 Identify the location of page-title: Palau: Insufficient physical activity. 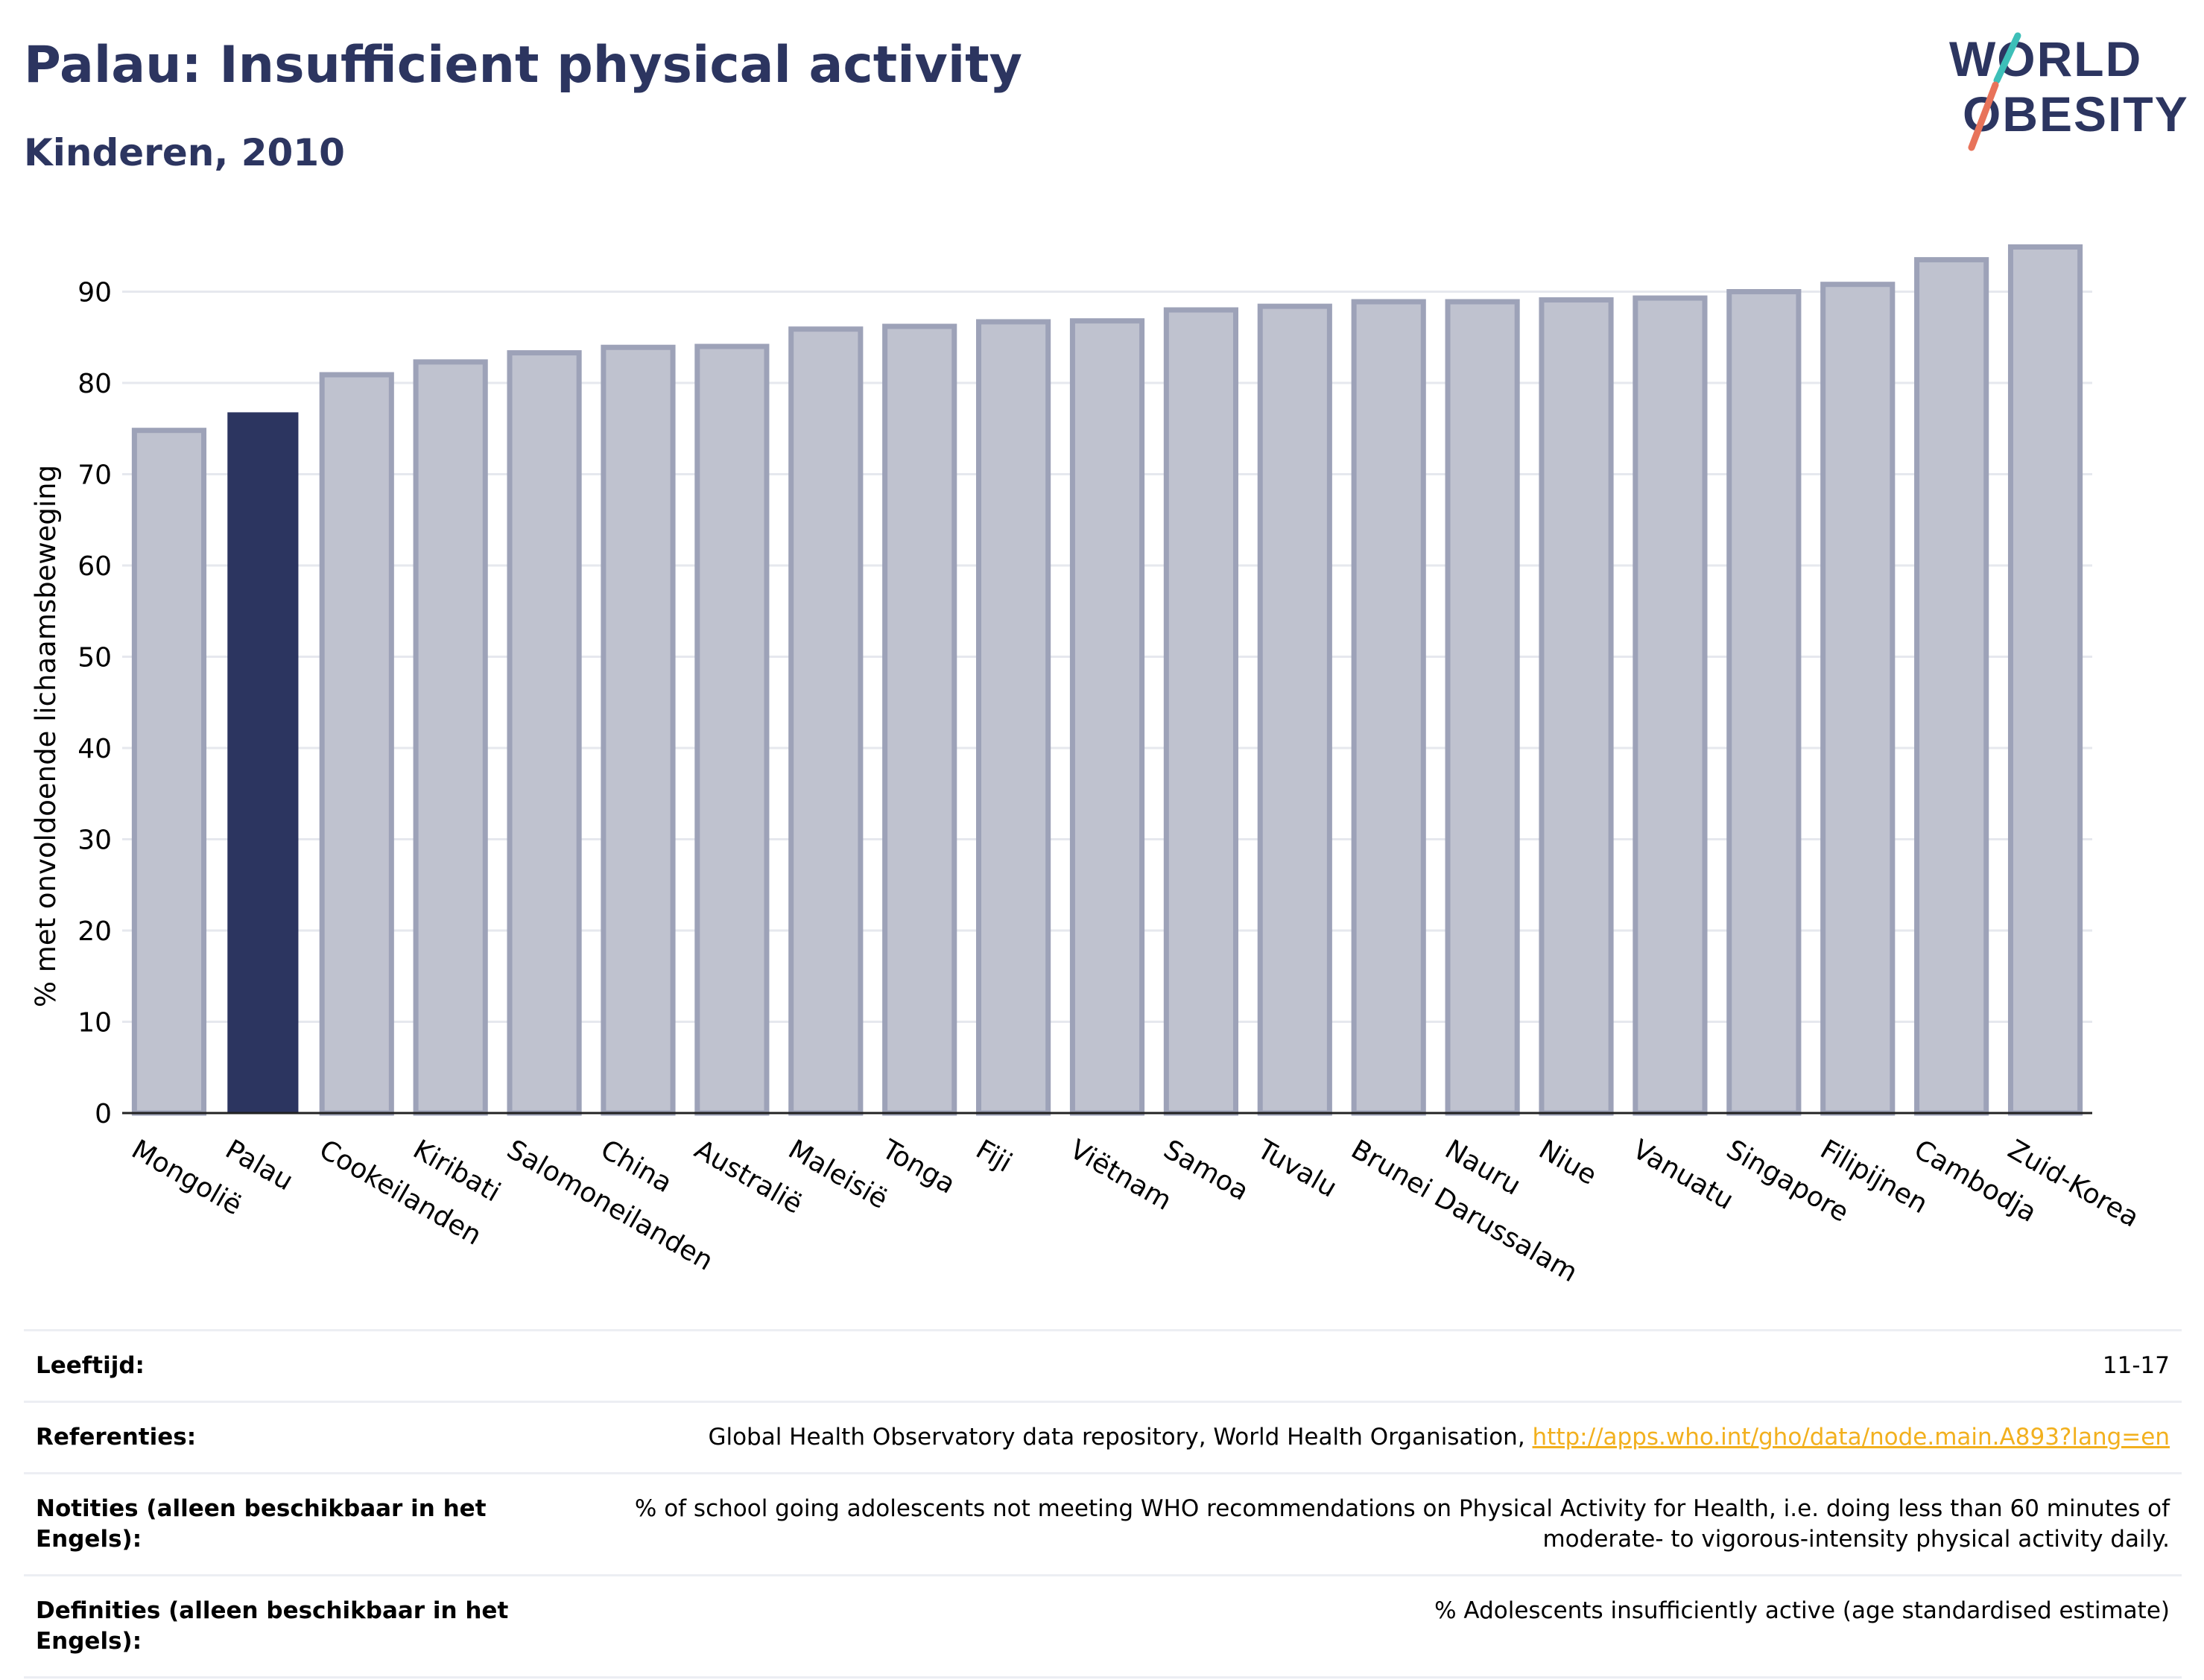
(523, 65).